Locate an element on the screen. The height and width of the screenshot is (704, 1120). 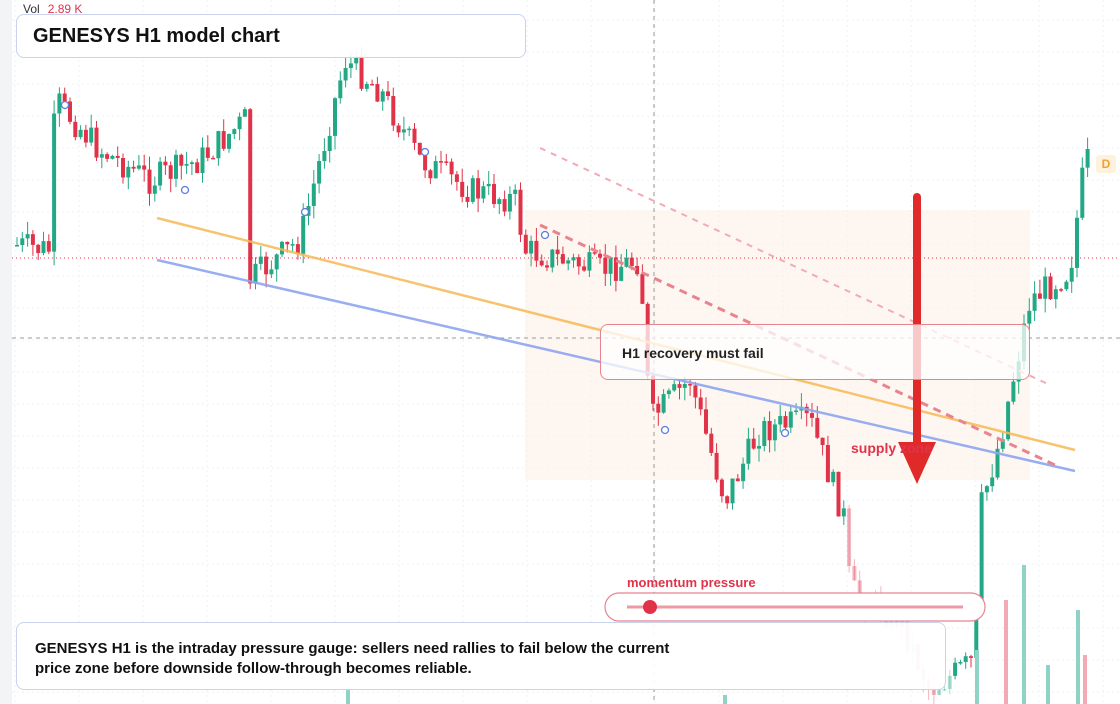
volume-value: 2.89 K is located at coordinates (65, 9).